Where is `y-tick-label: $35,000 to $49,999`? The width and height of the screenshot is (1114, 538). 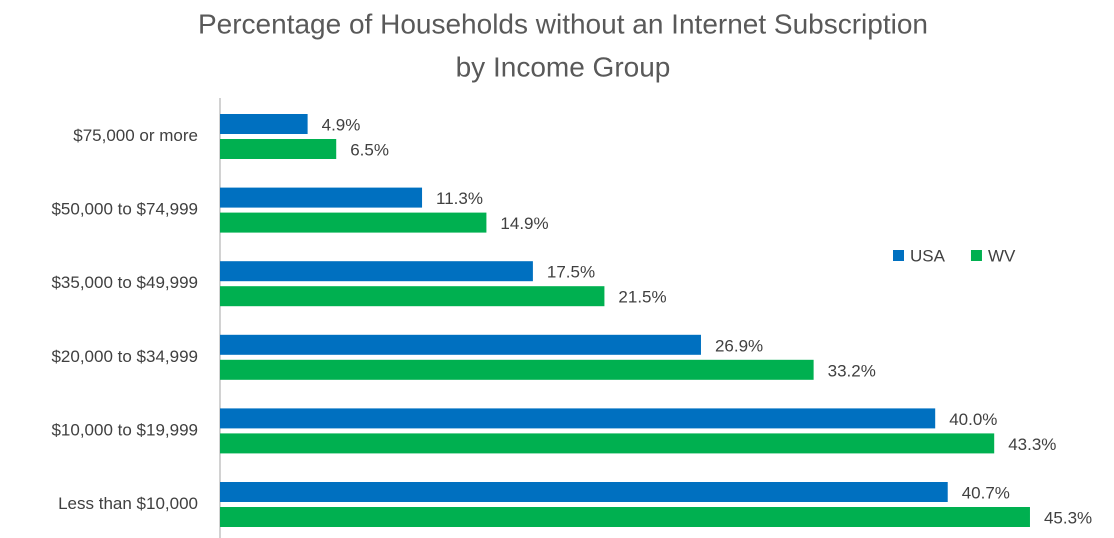 y-tick-label: $35,000 to $49,999 is located at coordinates (124, 282).